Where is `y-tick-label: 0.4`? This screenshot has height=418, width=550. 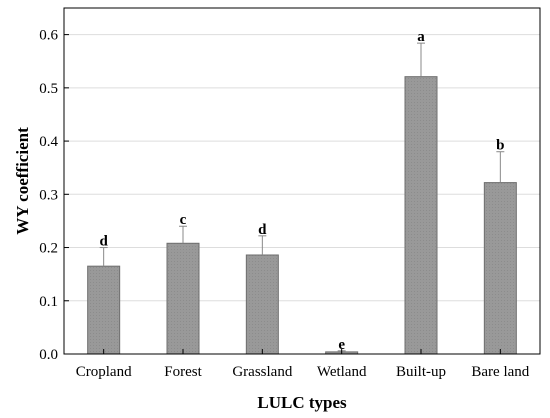
y-tick-label: 0.4 is located at coordinates (48, 142).